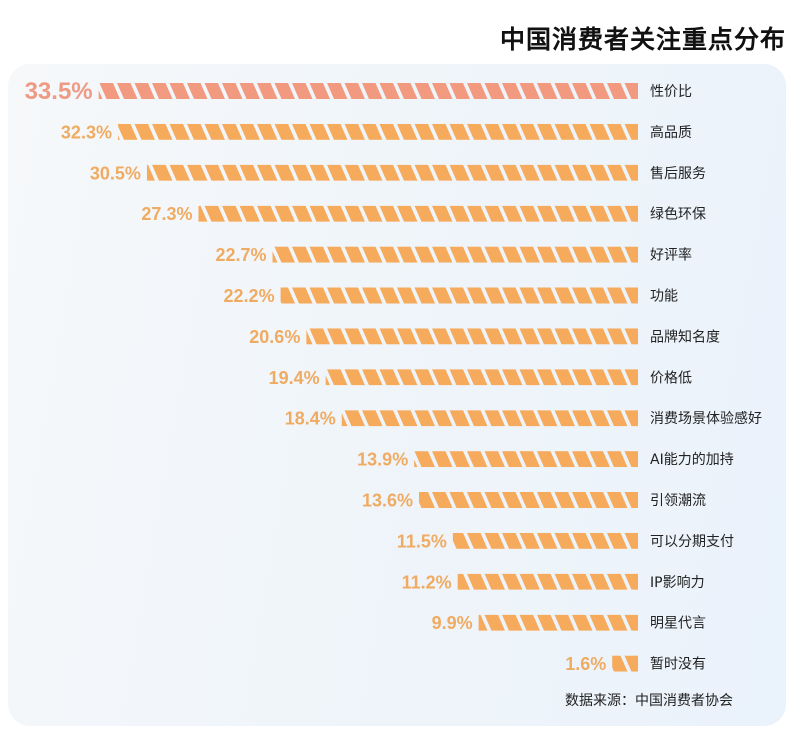 This screenshot has width=800, height=742. What do you see at coordinates (86, 132) in the screenshot?
I see `value-label: 32.3%` at bounding box center [86, 132].